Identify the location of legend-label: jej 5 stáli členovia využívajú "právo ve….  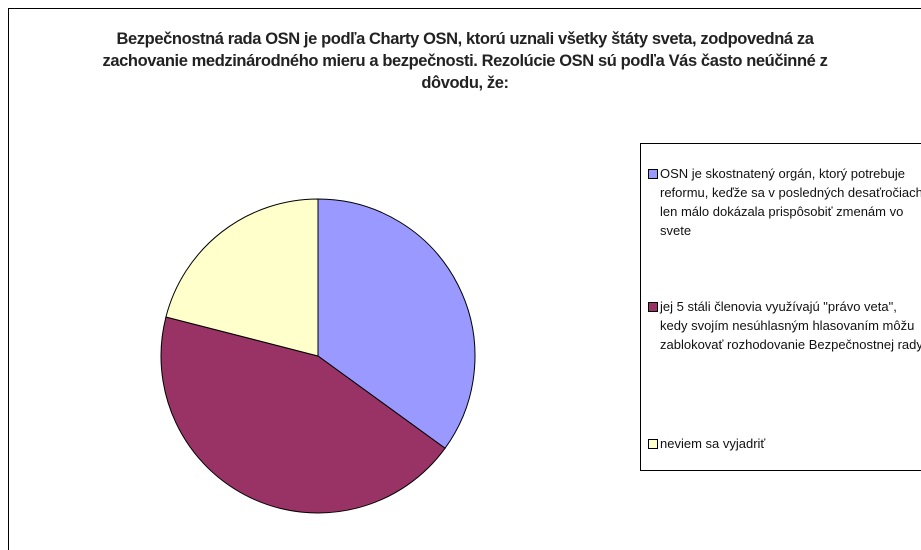
(790, 325).